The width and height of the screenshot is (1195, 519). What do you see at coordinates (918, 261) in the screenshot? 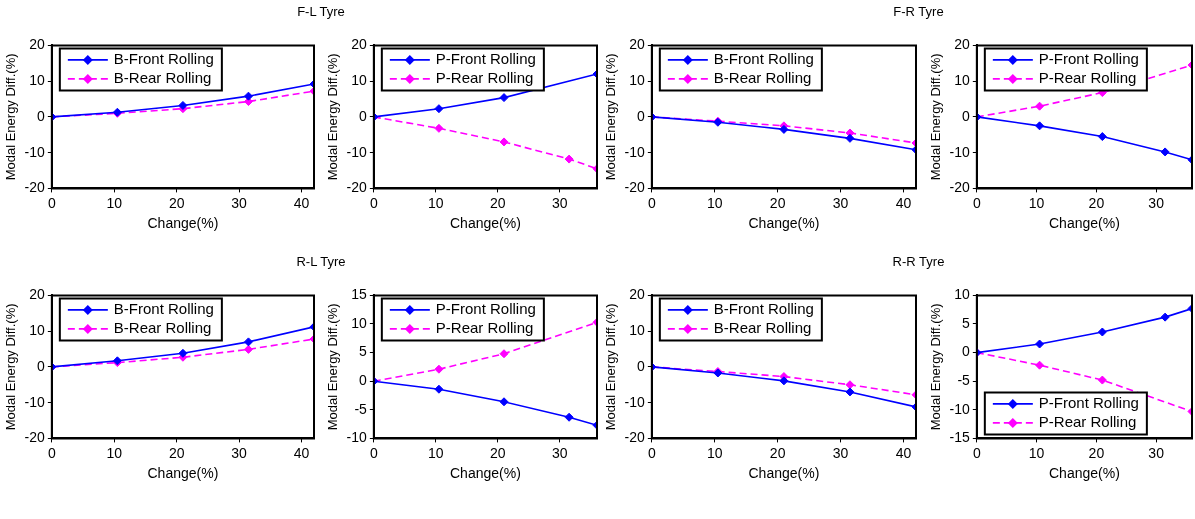
I see `chart-title: R-R Tyre` at bounding box center [918, 261].